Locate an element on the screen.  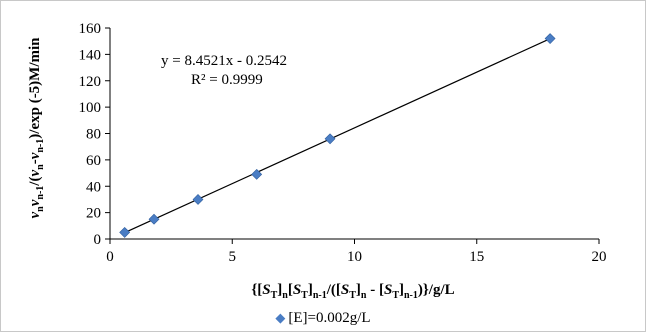
y-tick-label: 20 is located at coordinates (93, 214).